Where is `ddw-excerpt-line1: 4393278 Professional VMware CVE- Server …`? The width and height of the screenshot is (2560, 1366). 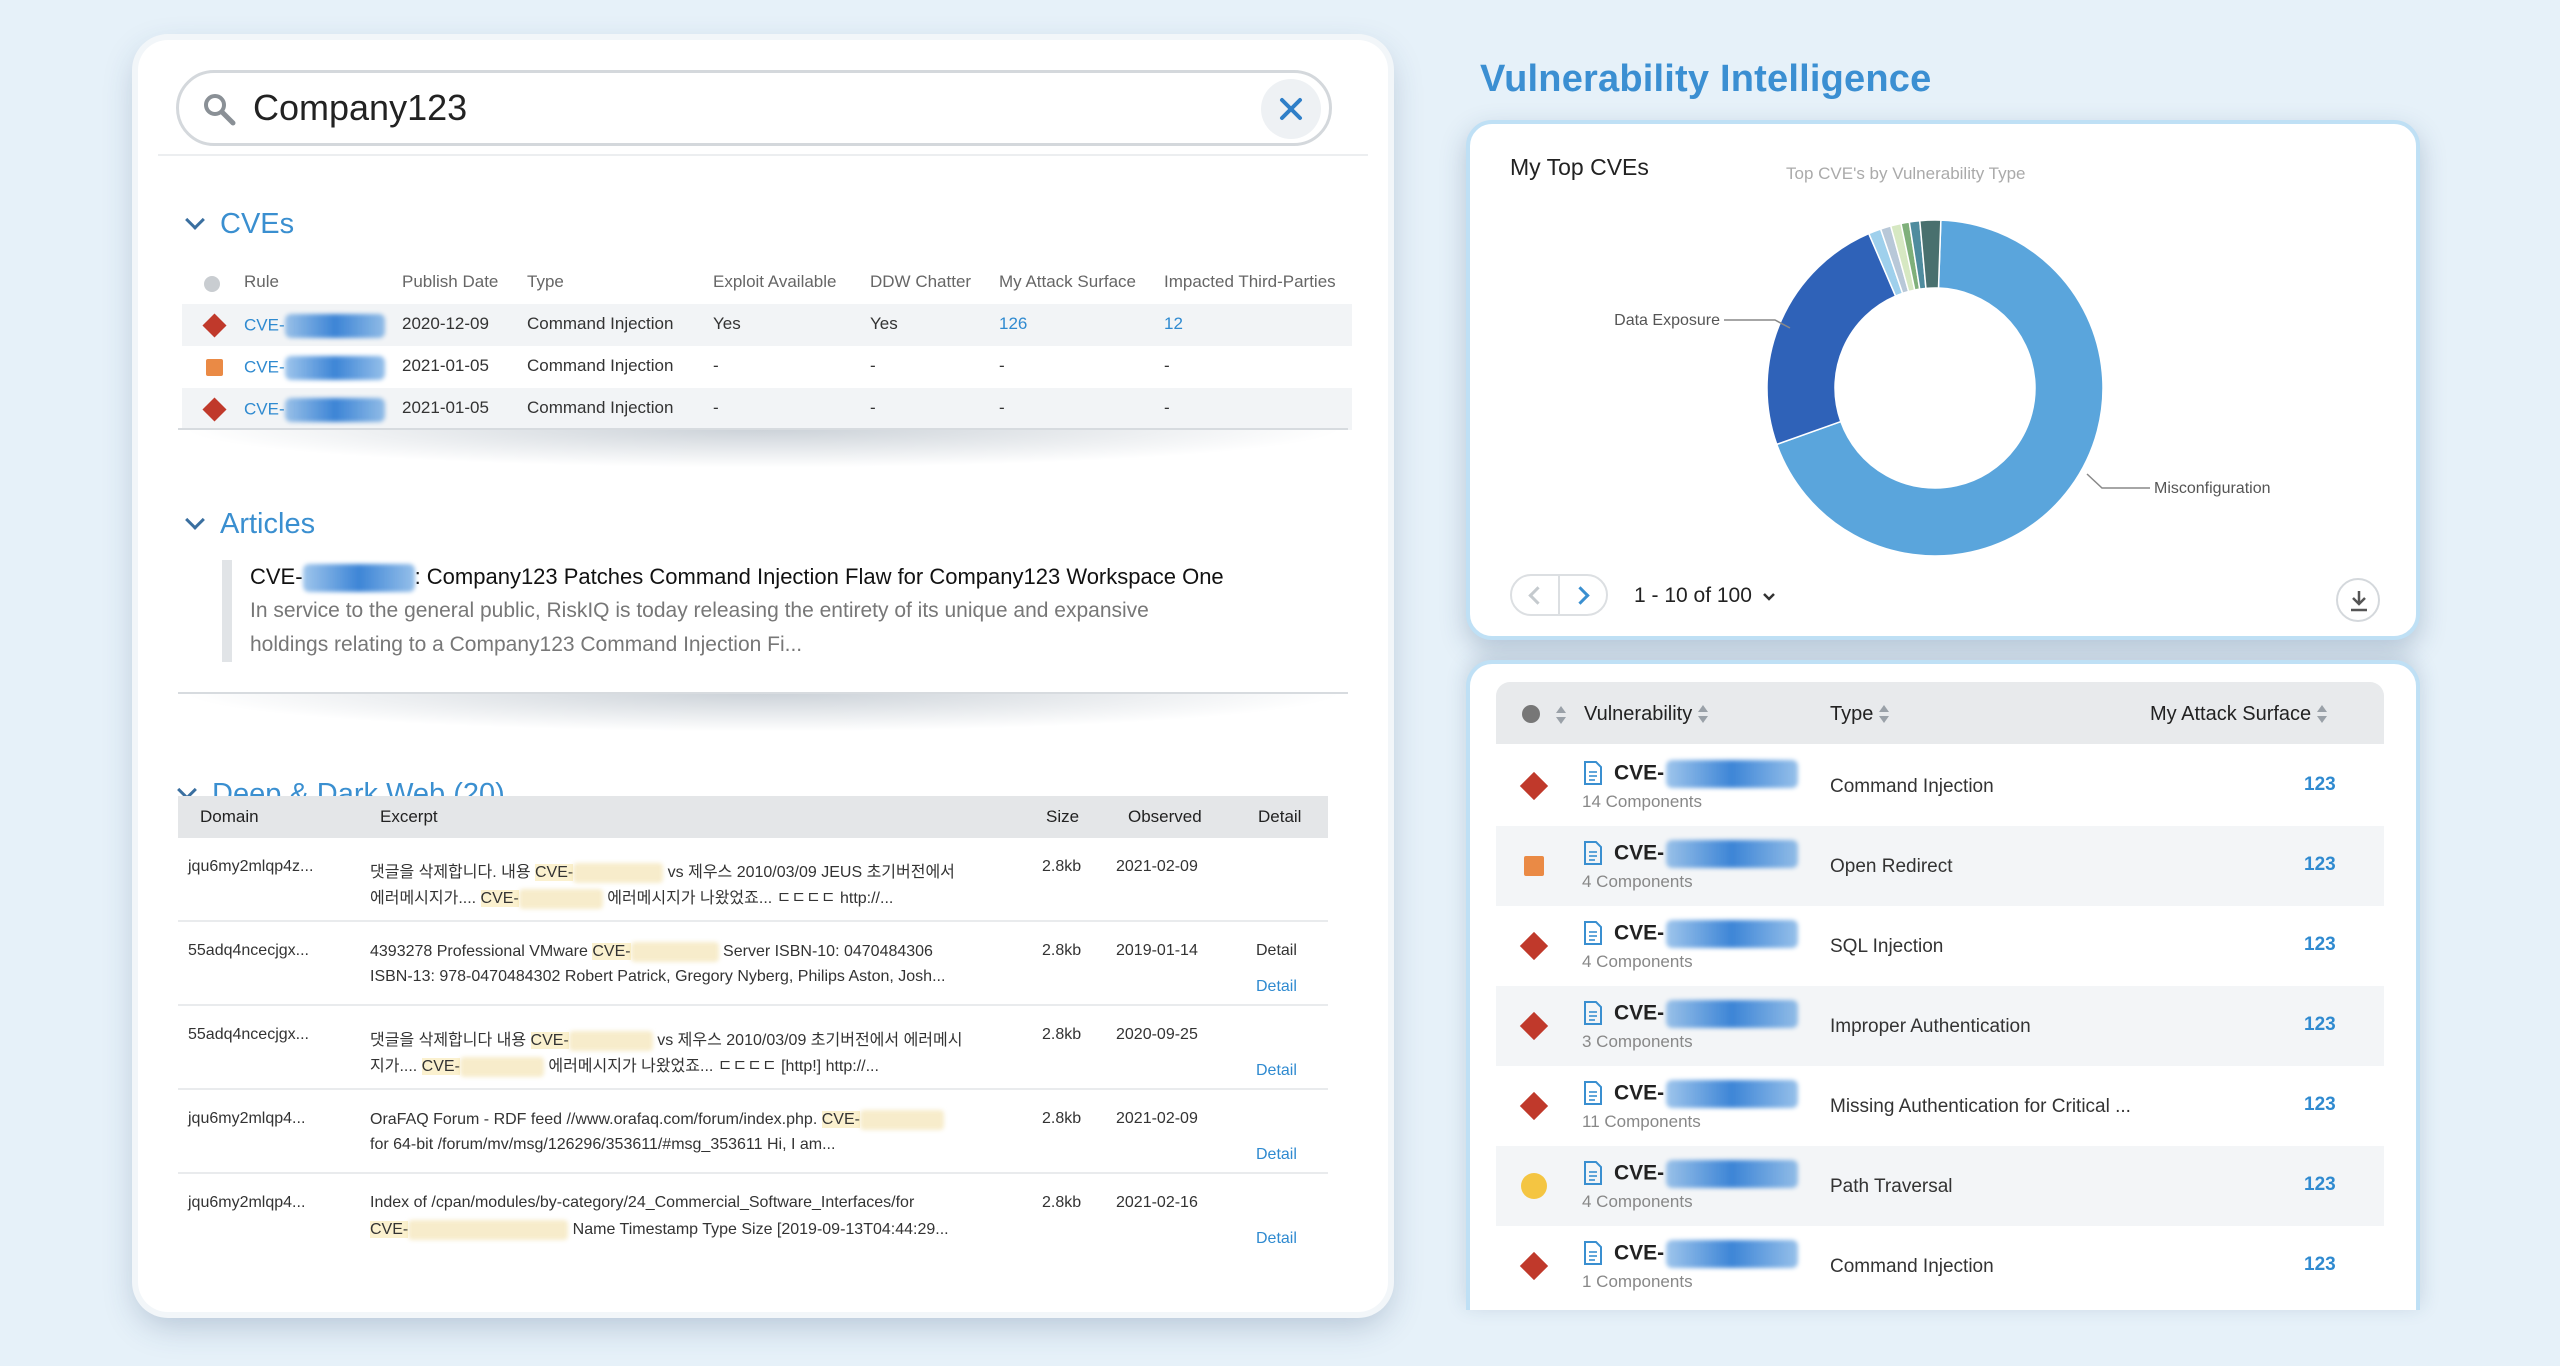 ddw-excerpt-line1: 4393278 Professional VMware CVE- Server … is located at coordinates (651, 952).